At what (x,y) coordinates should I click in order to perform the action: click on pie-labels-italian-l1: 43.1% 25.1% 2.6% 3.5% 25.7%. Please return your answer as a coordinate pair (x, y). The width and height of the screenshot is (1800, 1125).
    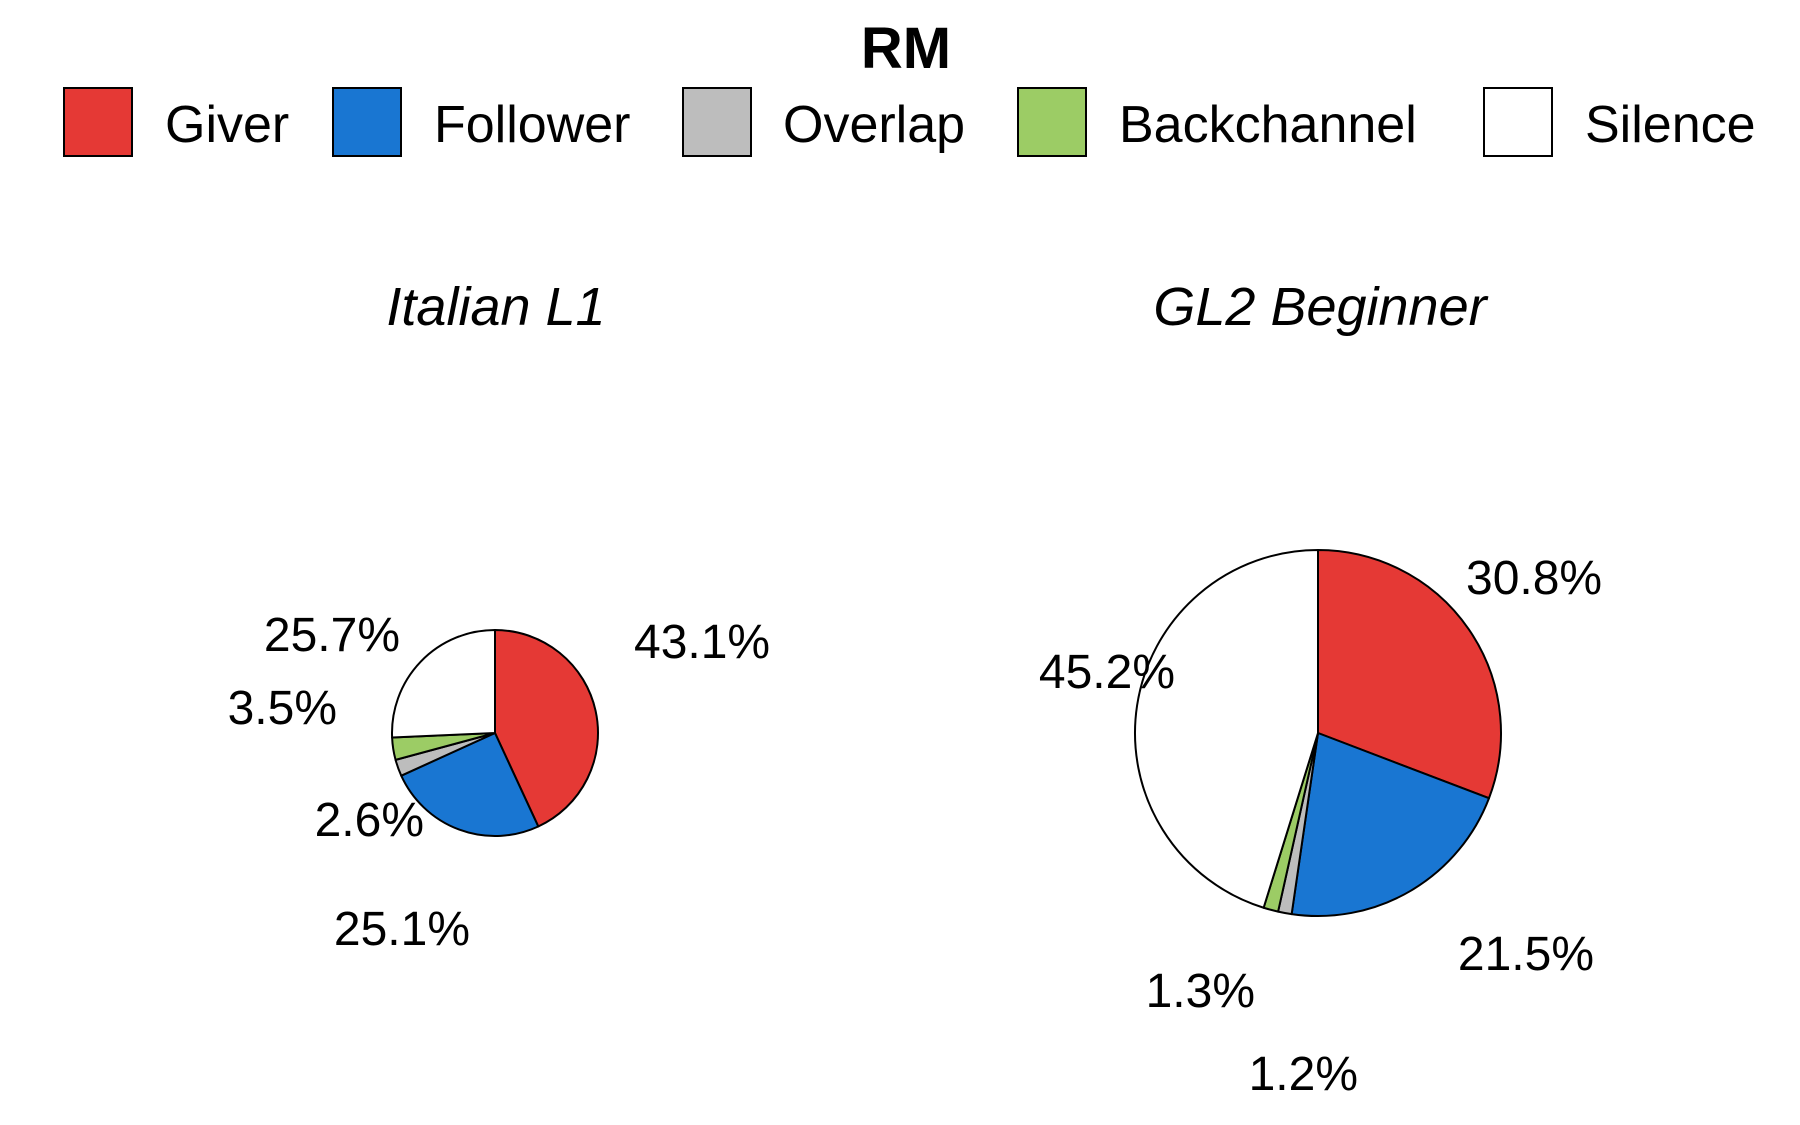
    Looking at the image, I should click on (499, 782).